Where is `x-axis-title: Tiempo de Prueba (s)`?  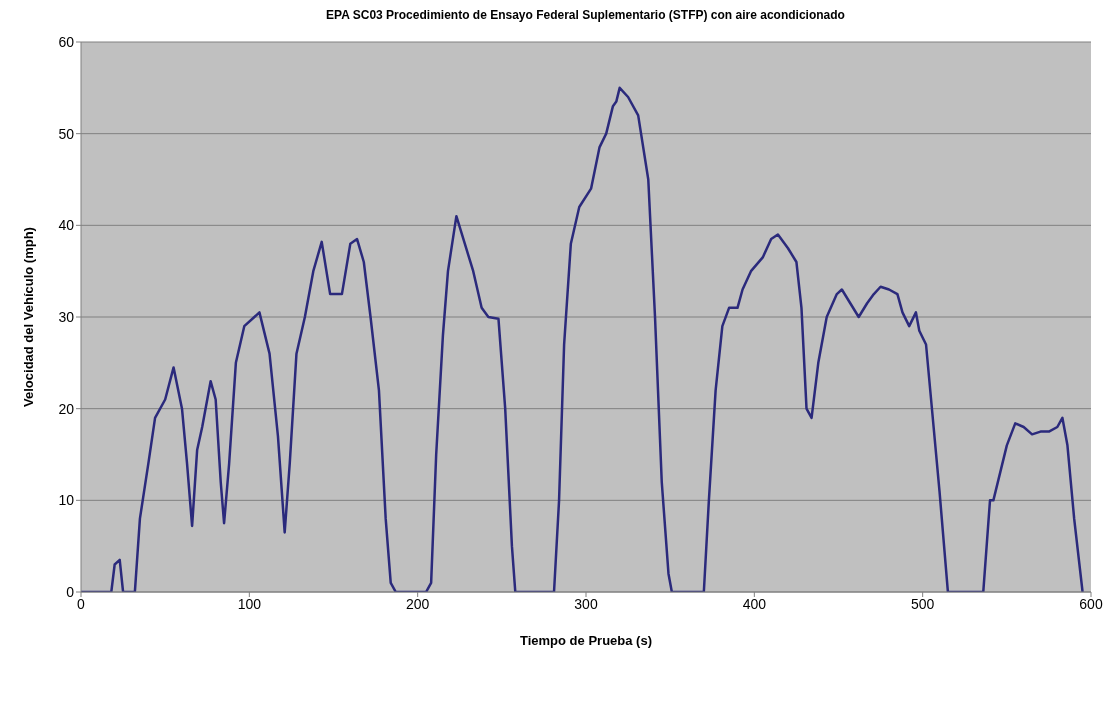
x-axis-title: Tiempo de Prueba (s) is located at coordinates (586, 641).